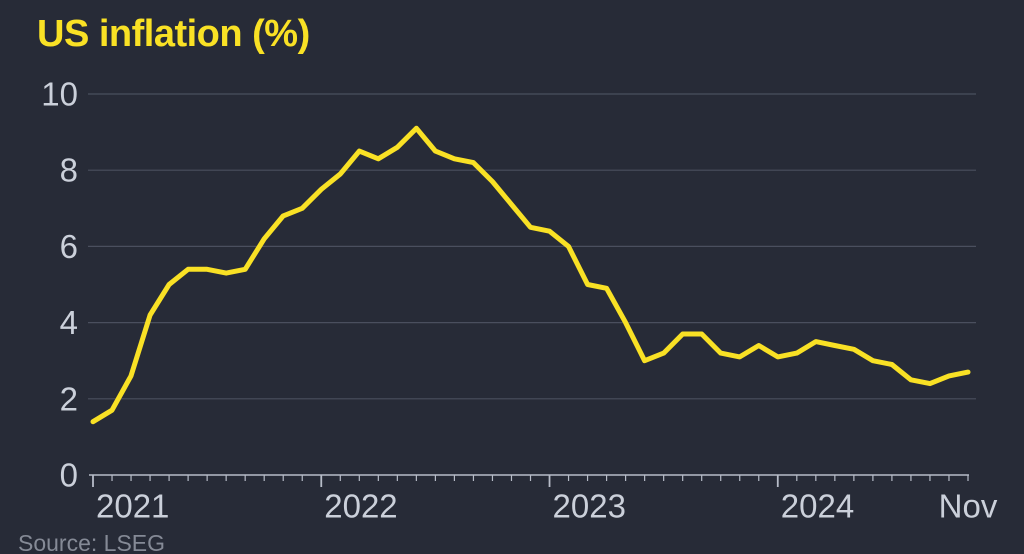 The width and height of the screenshot is (1024, 554). What do you see at coordinates (92, 542) in the screenshot?
I see `source-note: Source: LSEG` at bounding box center [92, 542].